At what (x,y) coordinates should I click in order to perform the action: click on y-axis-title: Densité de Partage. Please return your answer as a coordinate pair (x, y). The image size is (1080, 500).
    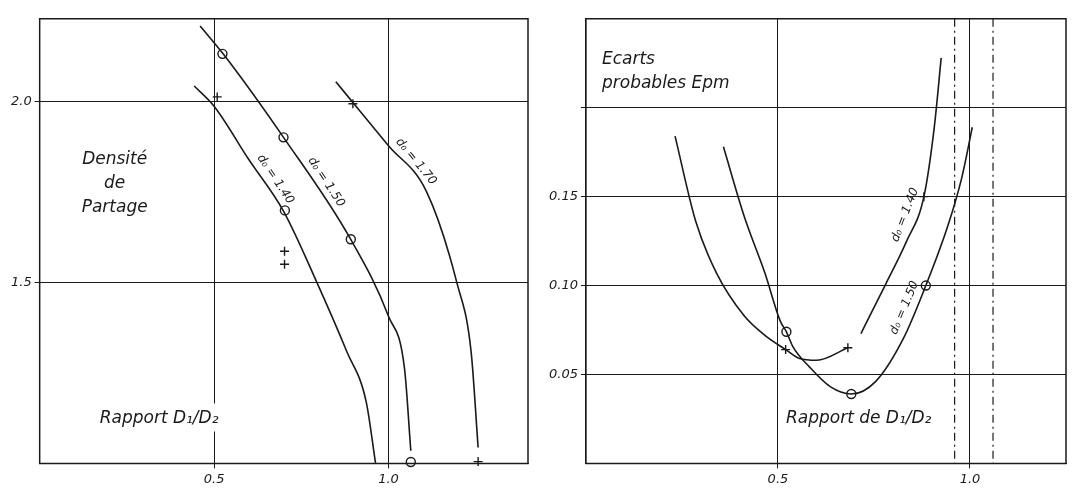
    Looking at the image, I should click on (114, 181).